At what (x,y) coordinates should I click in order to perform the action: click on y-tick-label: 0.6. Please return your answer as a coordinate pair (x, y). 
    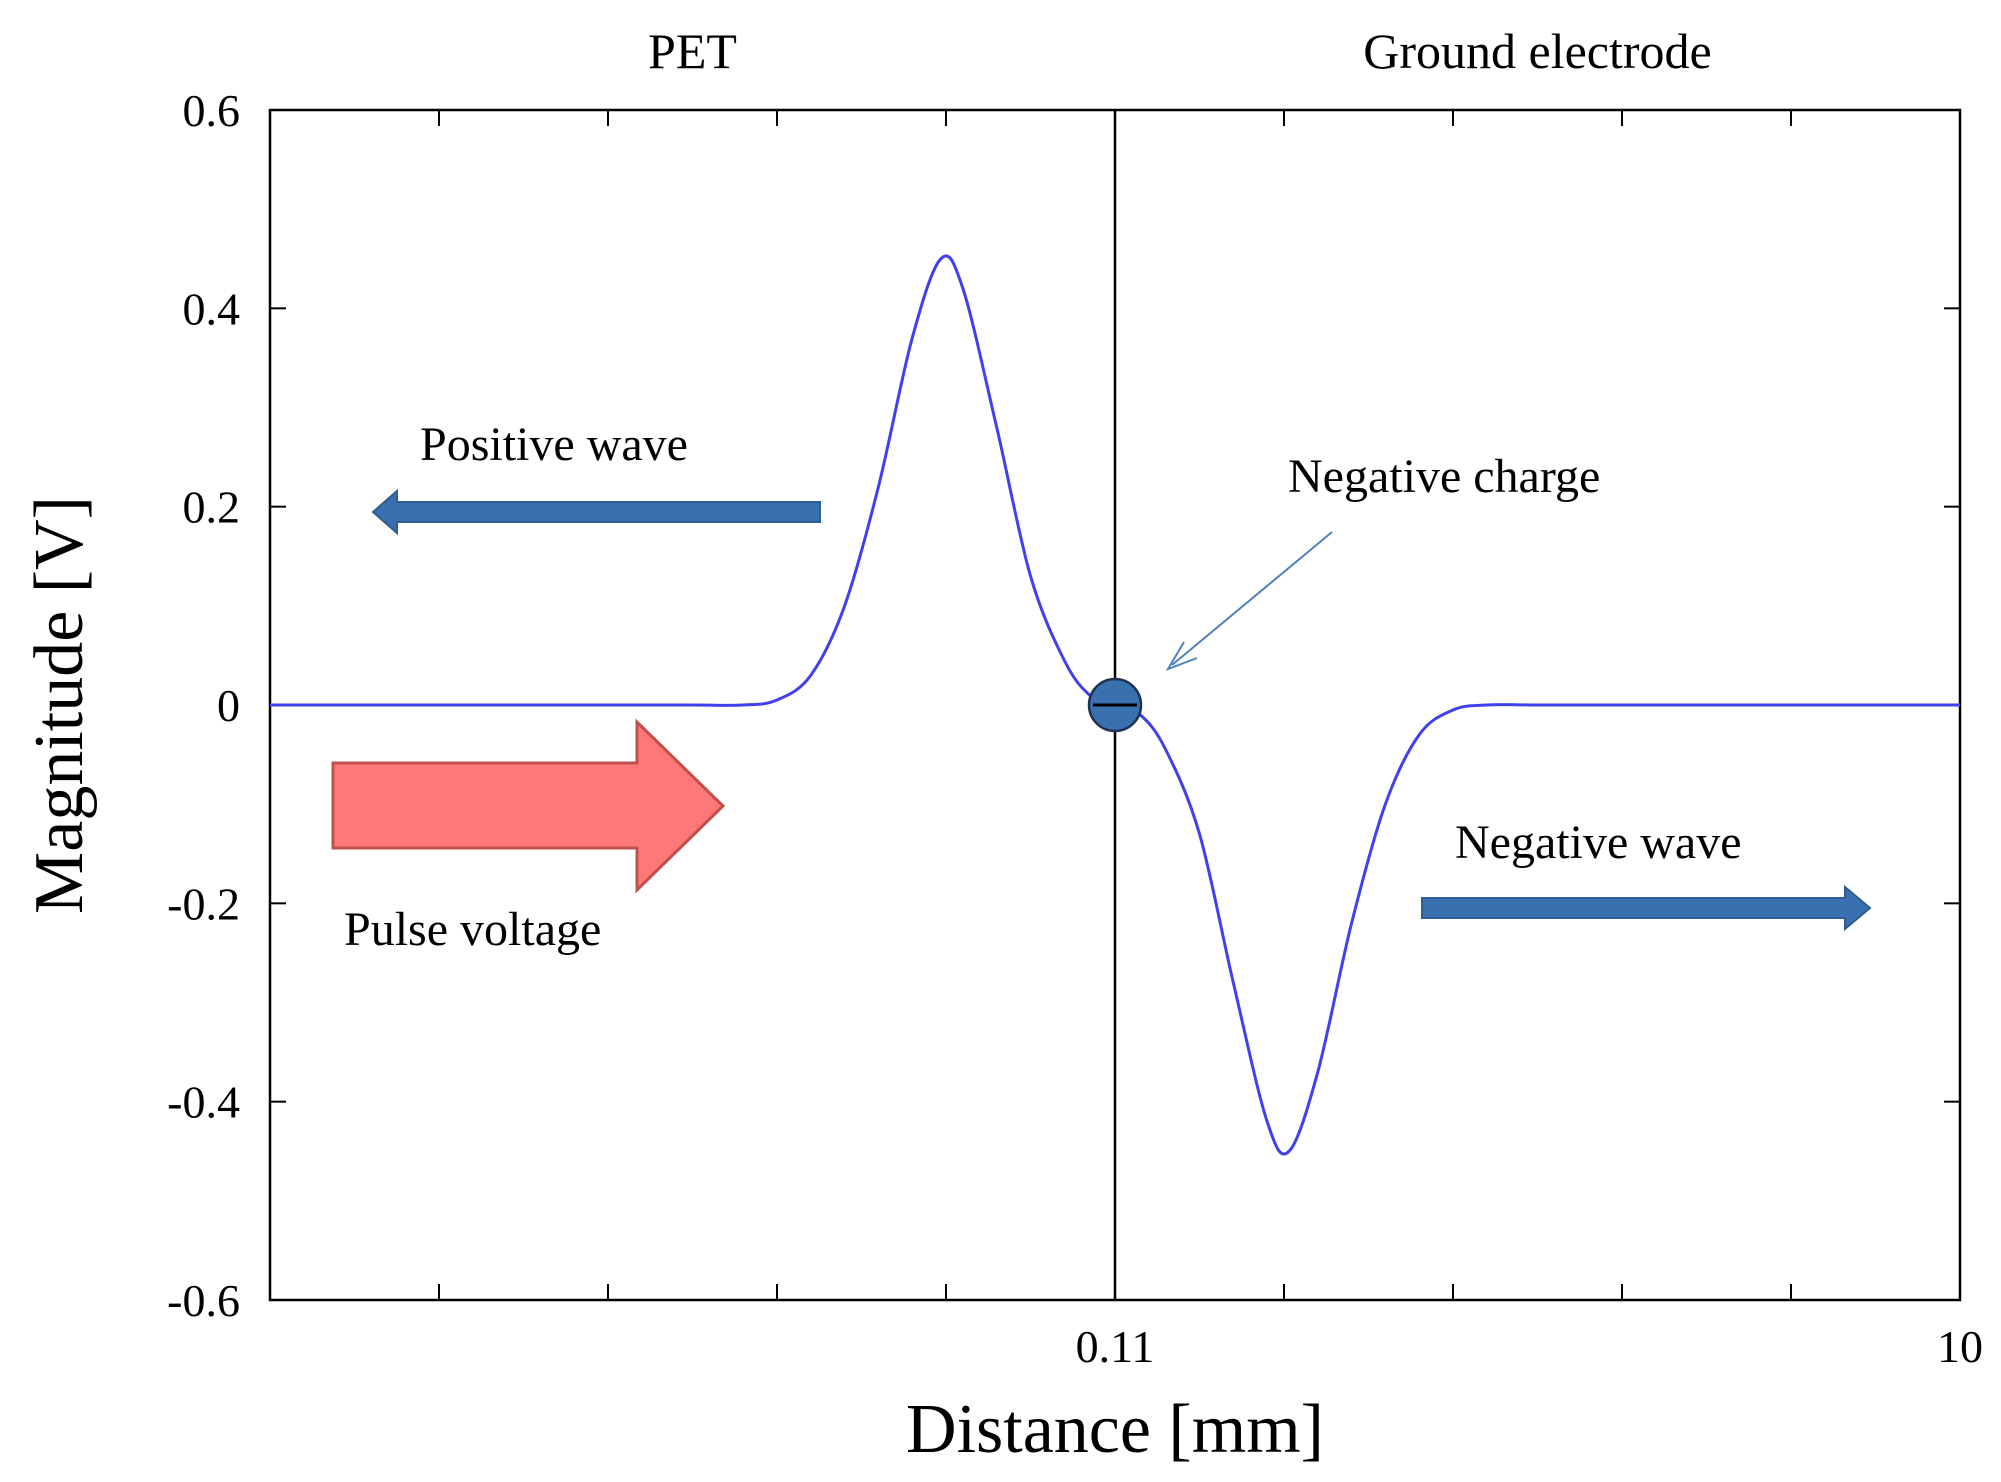
    Looking at the image, I should click on (212, 110).